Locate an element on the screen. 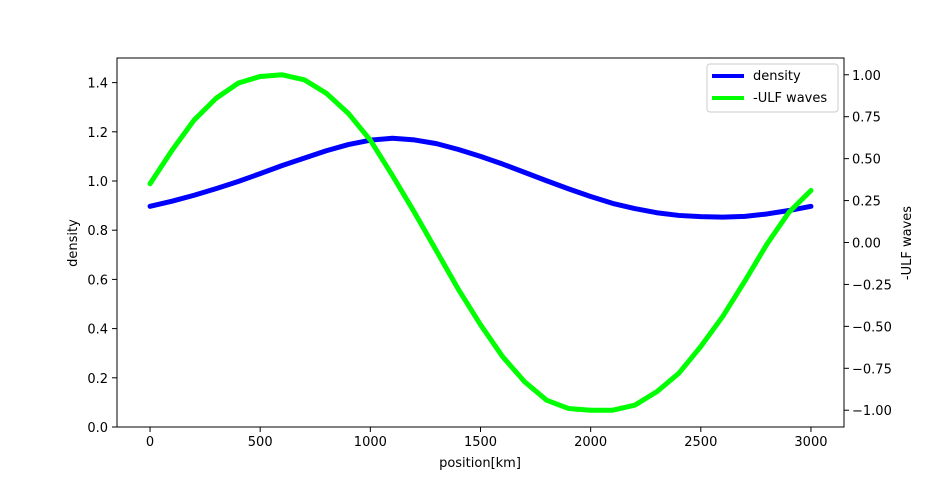 Image resolution: width=938 pixels, height=480 pixels. left-y-tick-label: 0.8 is located at coordinates (97, 231).